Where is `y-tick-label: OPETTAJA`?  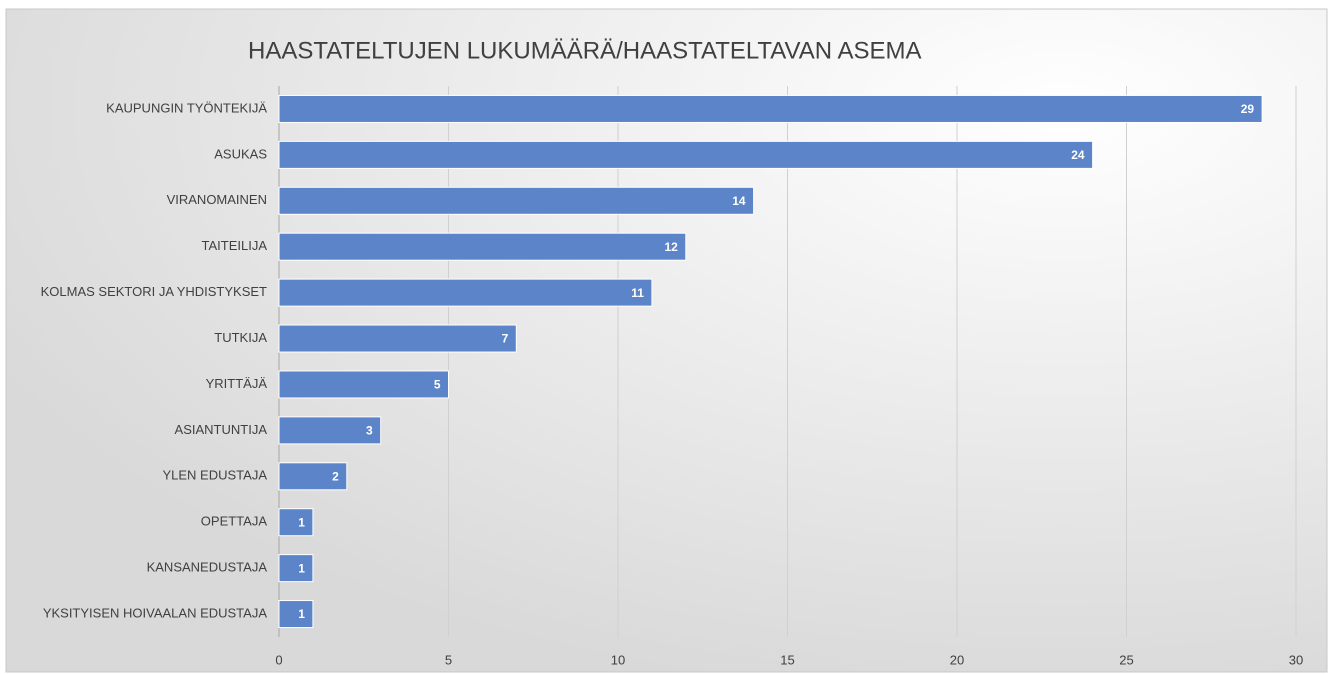 y-tick-label: OPETTAJA is located at coordinates (234, 521).